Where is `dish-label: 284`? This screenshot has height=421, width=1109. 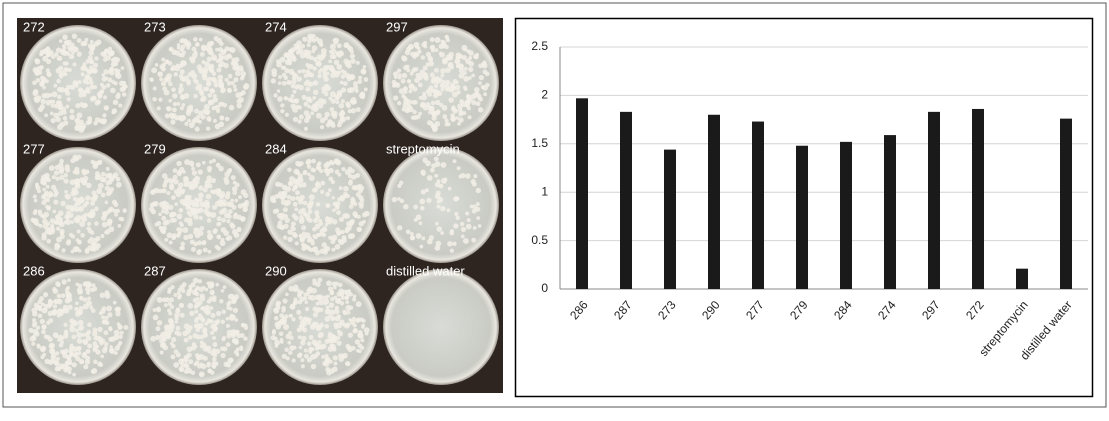 dish-label: 284 is located at coordinates (276, 148).